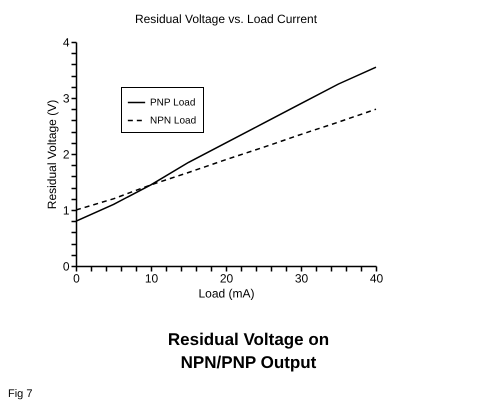  What do you see at coordinates (66, 43) in the screenshot?
I see `y-tick-label: 4` at bounding box center [66, 43].